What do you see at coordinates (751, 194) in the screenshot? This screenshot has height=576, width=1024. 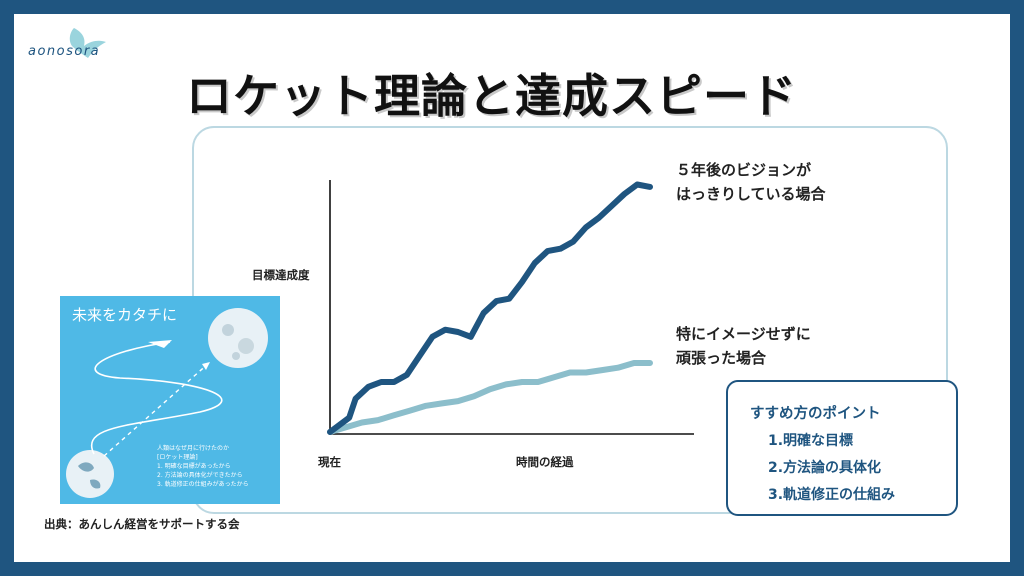 I see `series-label-vision-line2: はっきりしている場合` at bounding box center [751, 194].